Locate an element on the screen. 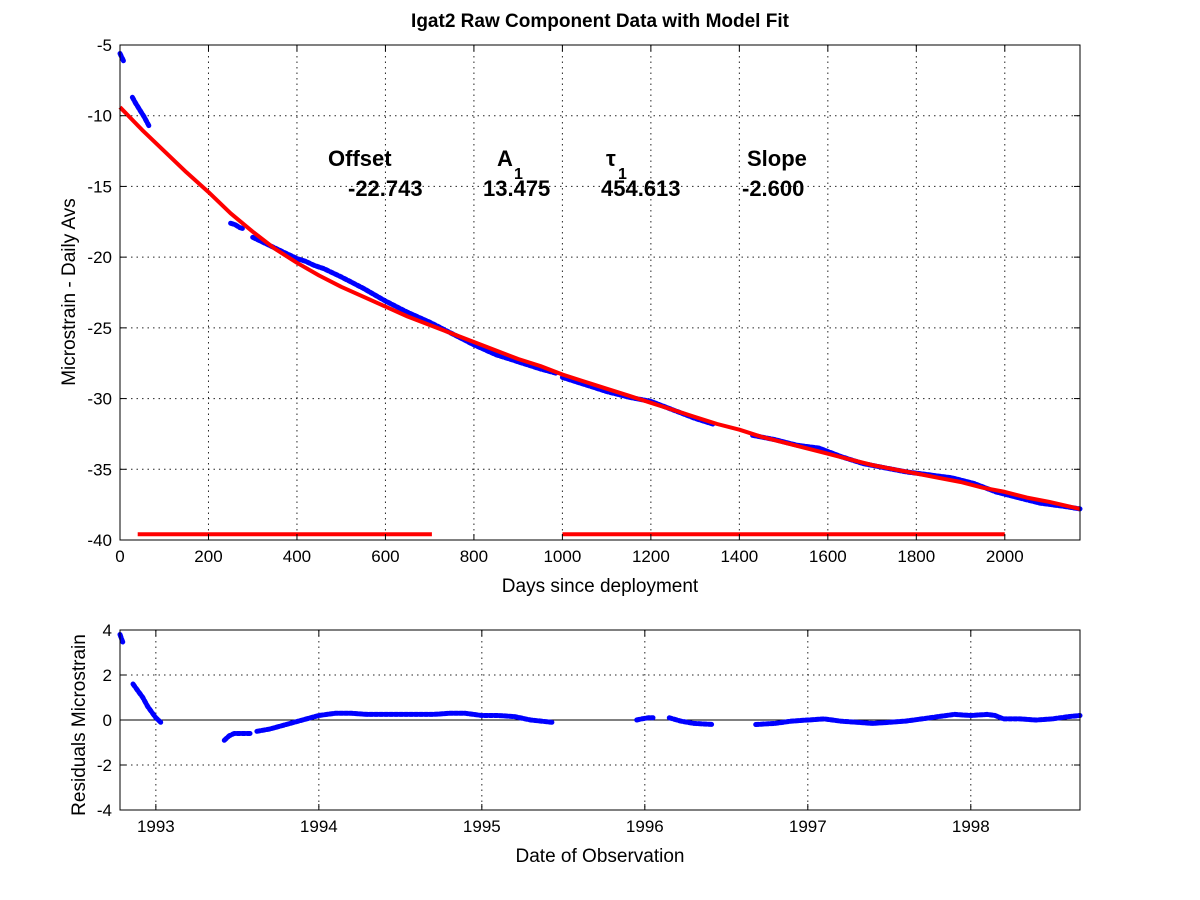 This screenshot has width=1200, height=900. top-x-tick-label: 600 is located at coordinates (385, 556).